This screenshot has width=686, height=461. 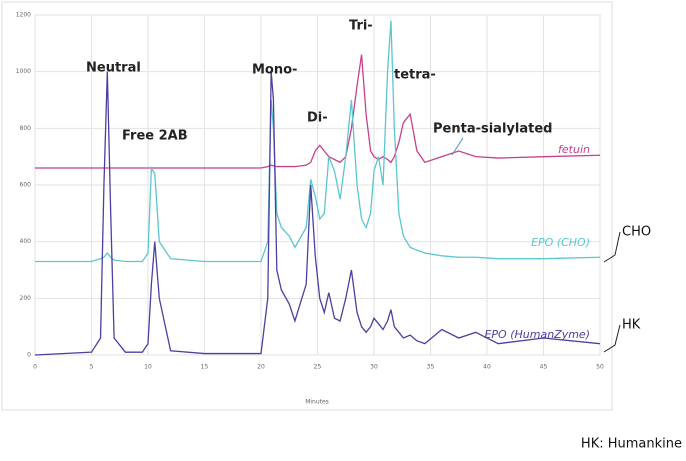 I want to click on y-tick-label: 1200, so click(x=23, y=15).